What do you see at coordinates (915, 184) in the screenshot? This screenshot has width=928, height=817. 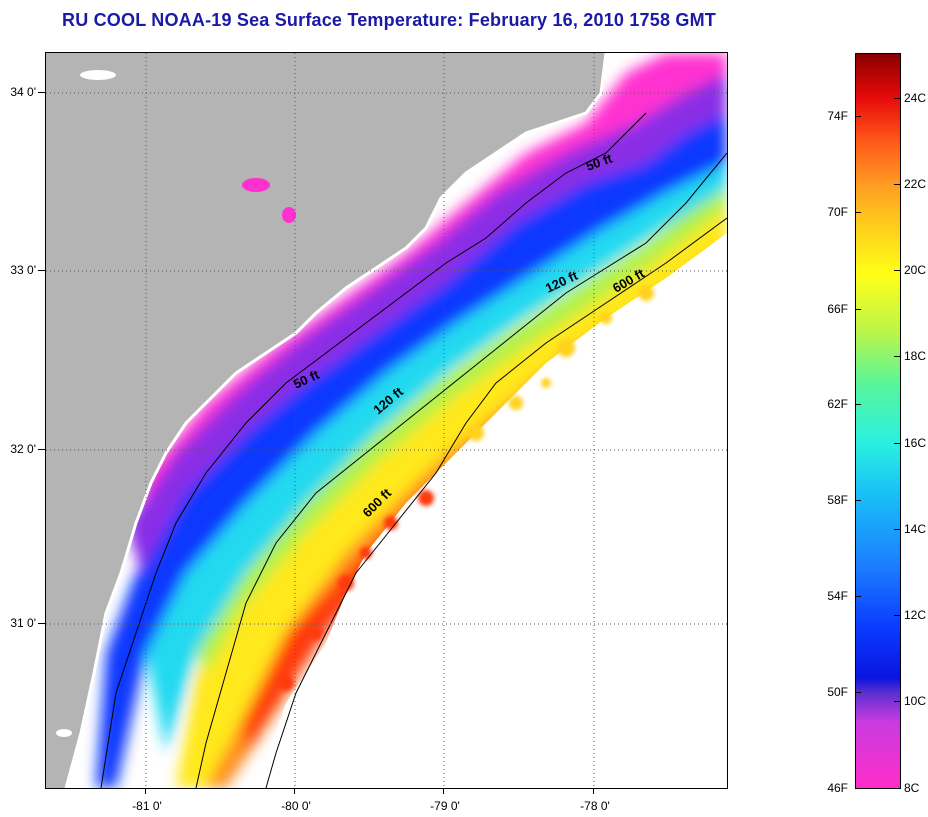 I see `colorbar-label-22c: 22C` at bounding box center [915, 184].